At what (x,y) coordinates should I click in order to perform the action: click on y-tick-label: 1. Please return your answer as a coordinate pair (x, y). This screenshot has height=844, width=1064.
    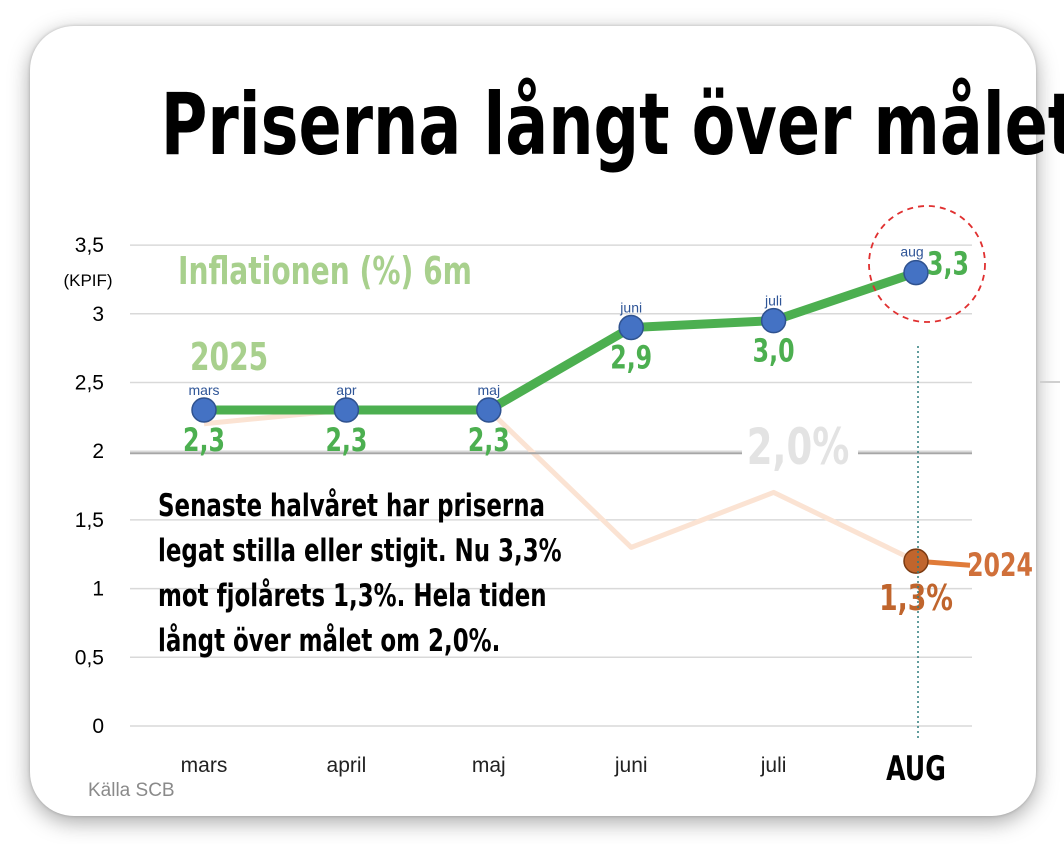
    Looking at the image, I should click on (98, 589).